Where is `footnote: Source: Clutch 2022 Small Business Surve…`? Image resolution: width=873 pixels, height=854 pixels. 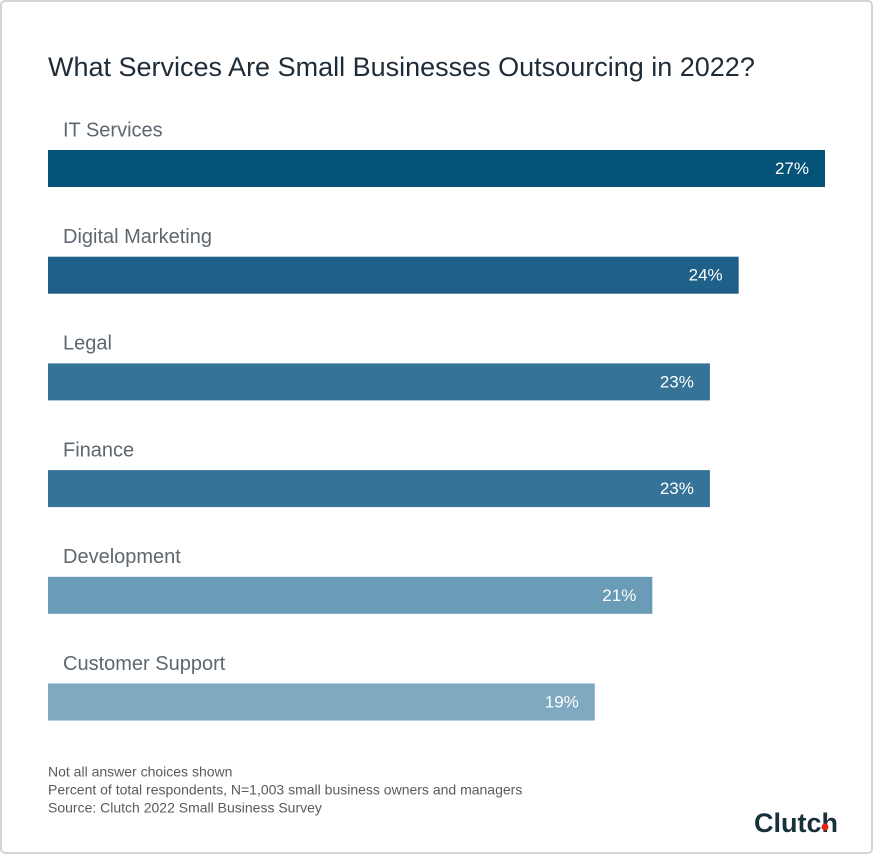
footnote: Source: Clutch 2022 Small Business Surve… is located at coordinates (185, 808).